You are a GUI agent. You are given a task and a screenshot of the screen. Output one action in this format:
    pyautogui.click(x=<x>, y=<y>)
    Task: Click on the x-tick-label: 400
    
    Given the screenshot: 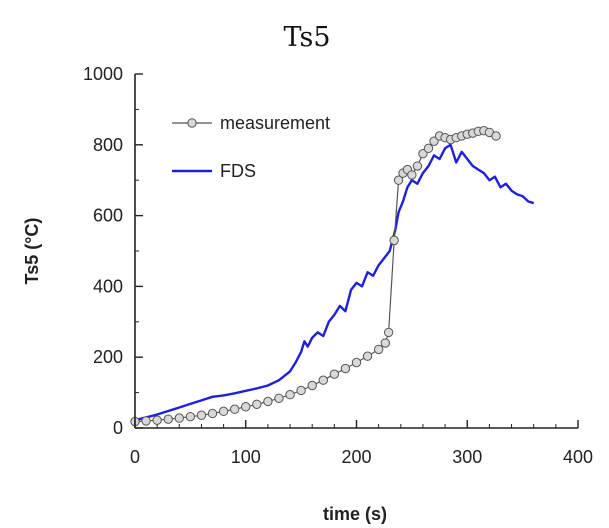 What is the action you would take?
    pyautogui.click(x=578, y=457)
    